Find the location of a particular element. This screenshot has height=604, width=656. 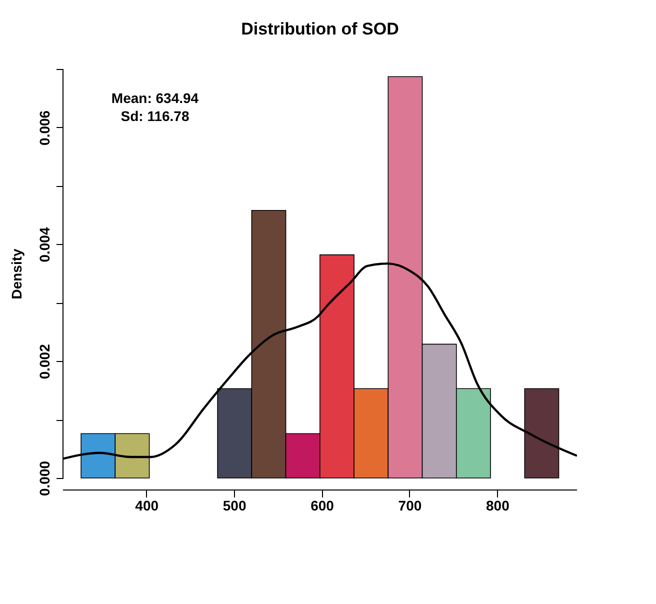

x-tick-label: 400 is located at coordinates (147, 506).